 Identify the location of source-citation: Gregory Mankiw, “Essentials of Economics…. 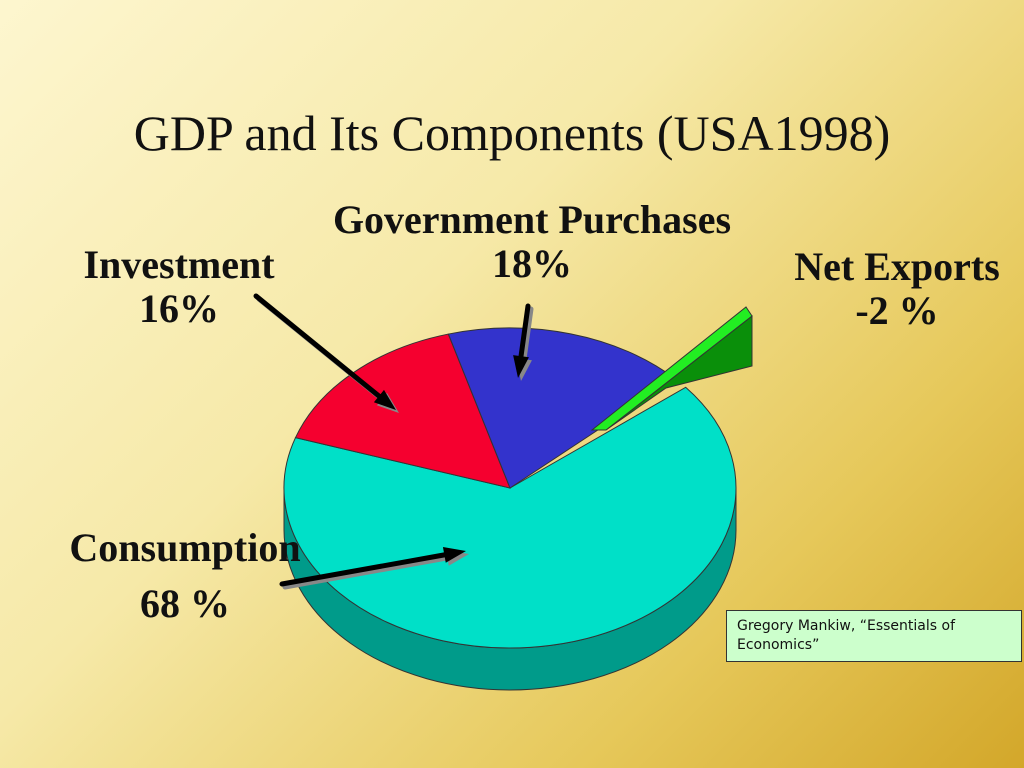
(874, 636).